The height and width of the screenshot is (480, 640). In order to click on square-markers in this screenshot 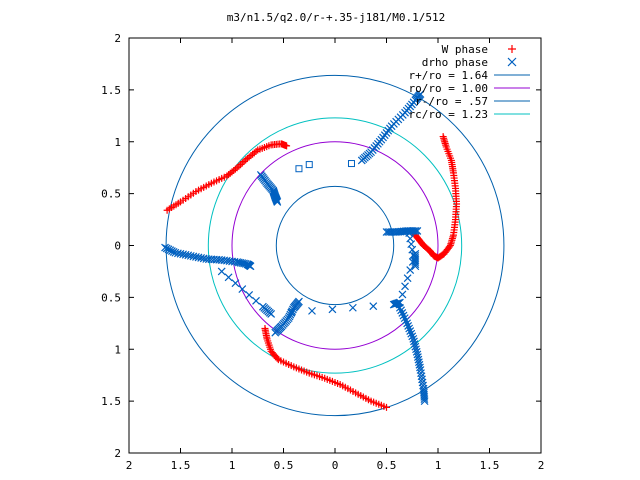, I will do `click(325, 166)`.